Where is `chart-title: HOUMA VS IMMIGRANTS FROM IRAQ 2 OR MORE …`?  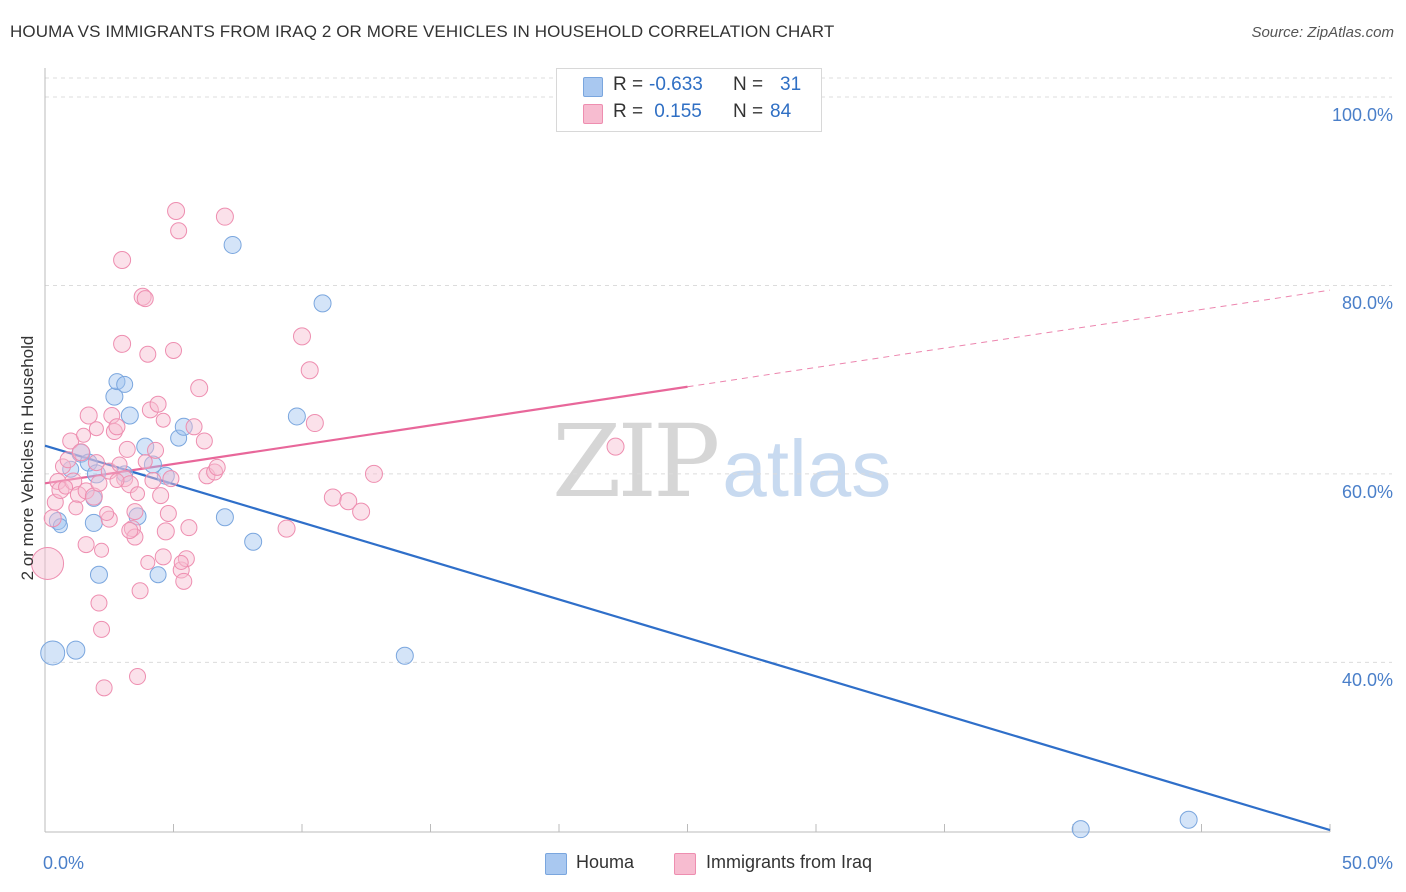
chart-title: HOUMA VS IMMIGRANTS FROM IRAQ 2 OR MORE … is located at coordinates (422, 31).